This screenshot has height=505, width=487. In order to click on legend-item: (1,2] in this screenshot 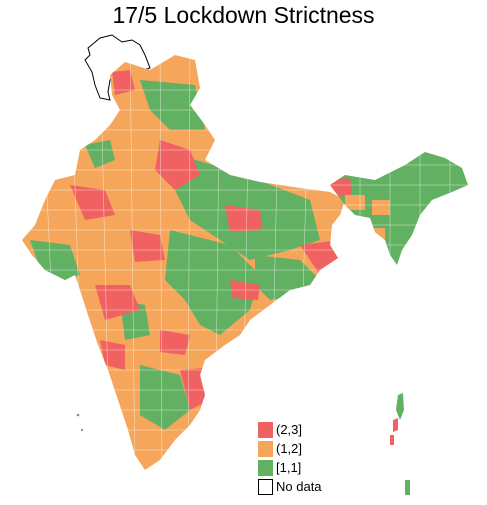, I will do `click(290, 448)`.